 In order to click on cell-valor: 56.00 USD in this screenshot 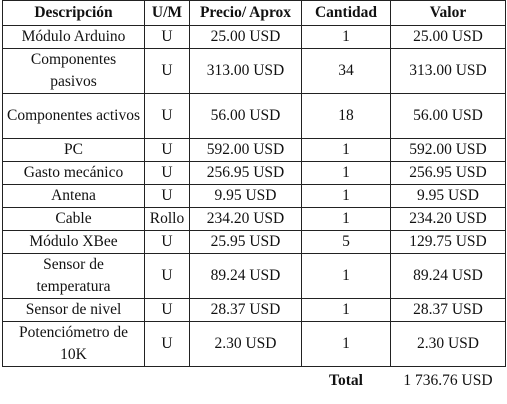, I will do `click(448, 116)`.